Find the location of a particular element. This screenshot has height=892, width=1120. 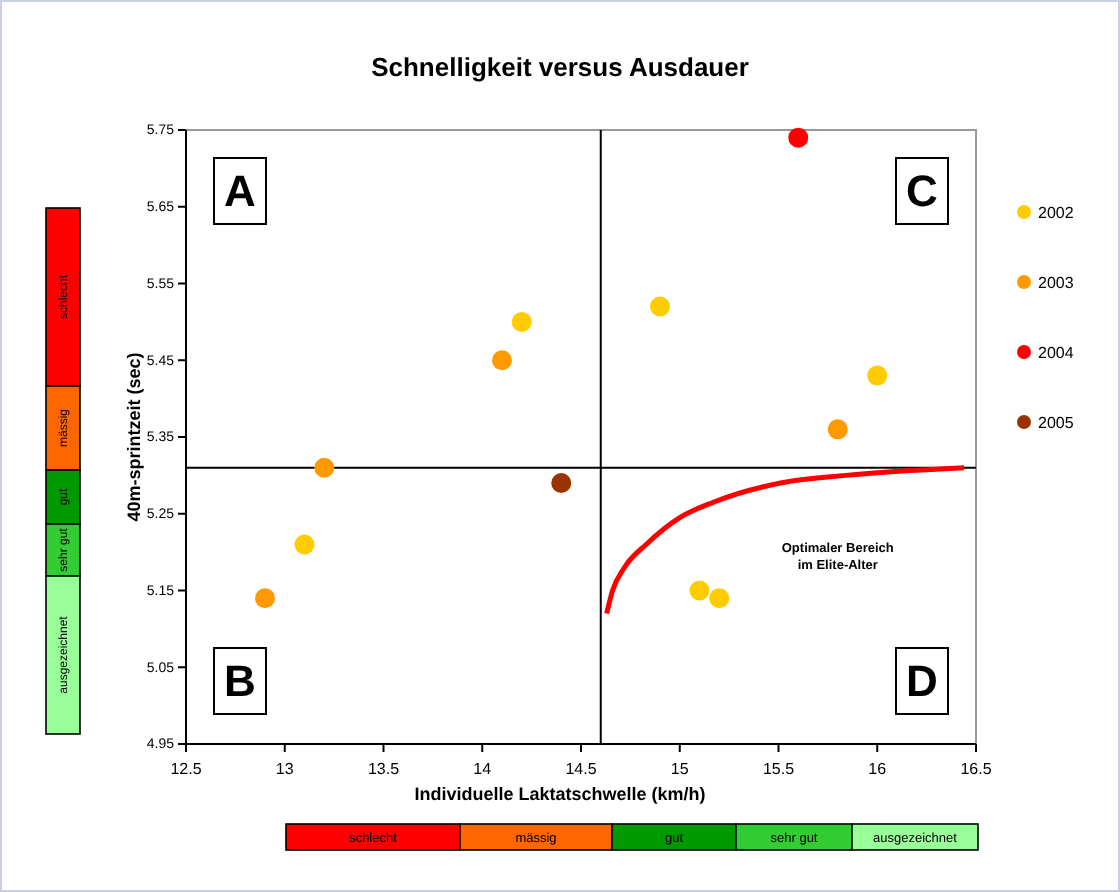

x-tick-label: 16 is located at coordinates (878, 769).